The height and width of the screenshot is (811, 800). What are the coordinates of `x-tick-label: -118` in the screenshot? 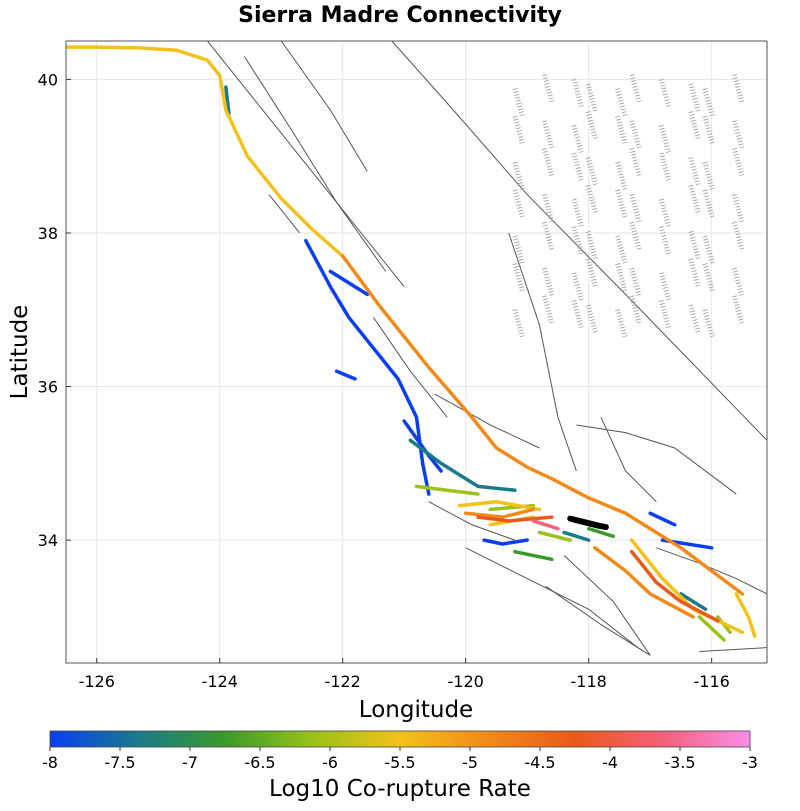 It's located at (589, 681).